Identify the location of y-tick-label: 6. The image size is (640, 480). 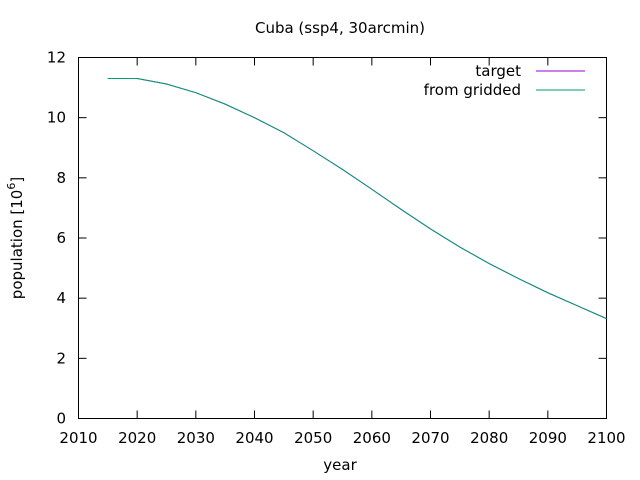
(61, 238).